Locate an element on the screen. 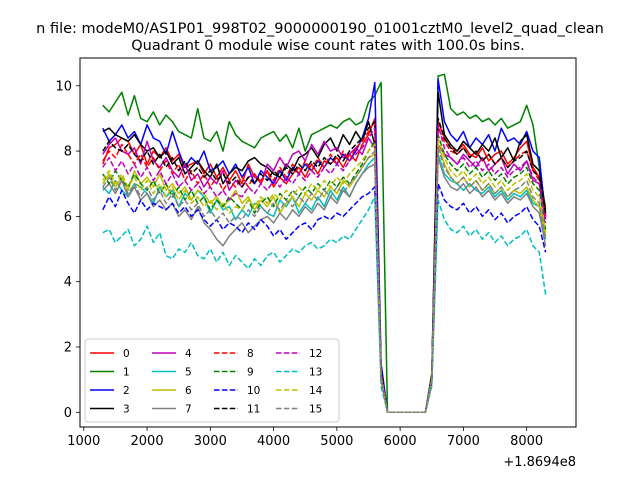 Image resolution: width=640 pixels, height=480 pixels. y-tick-label: 4 is located at coordinates (68, 282).